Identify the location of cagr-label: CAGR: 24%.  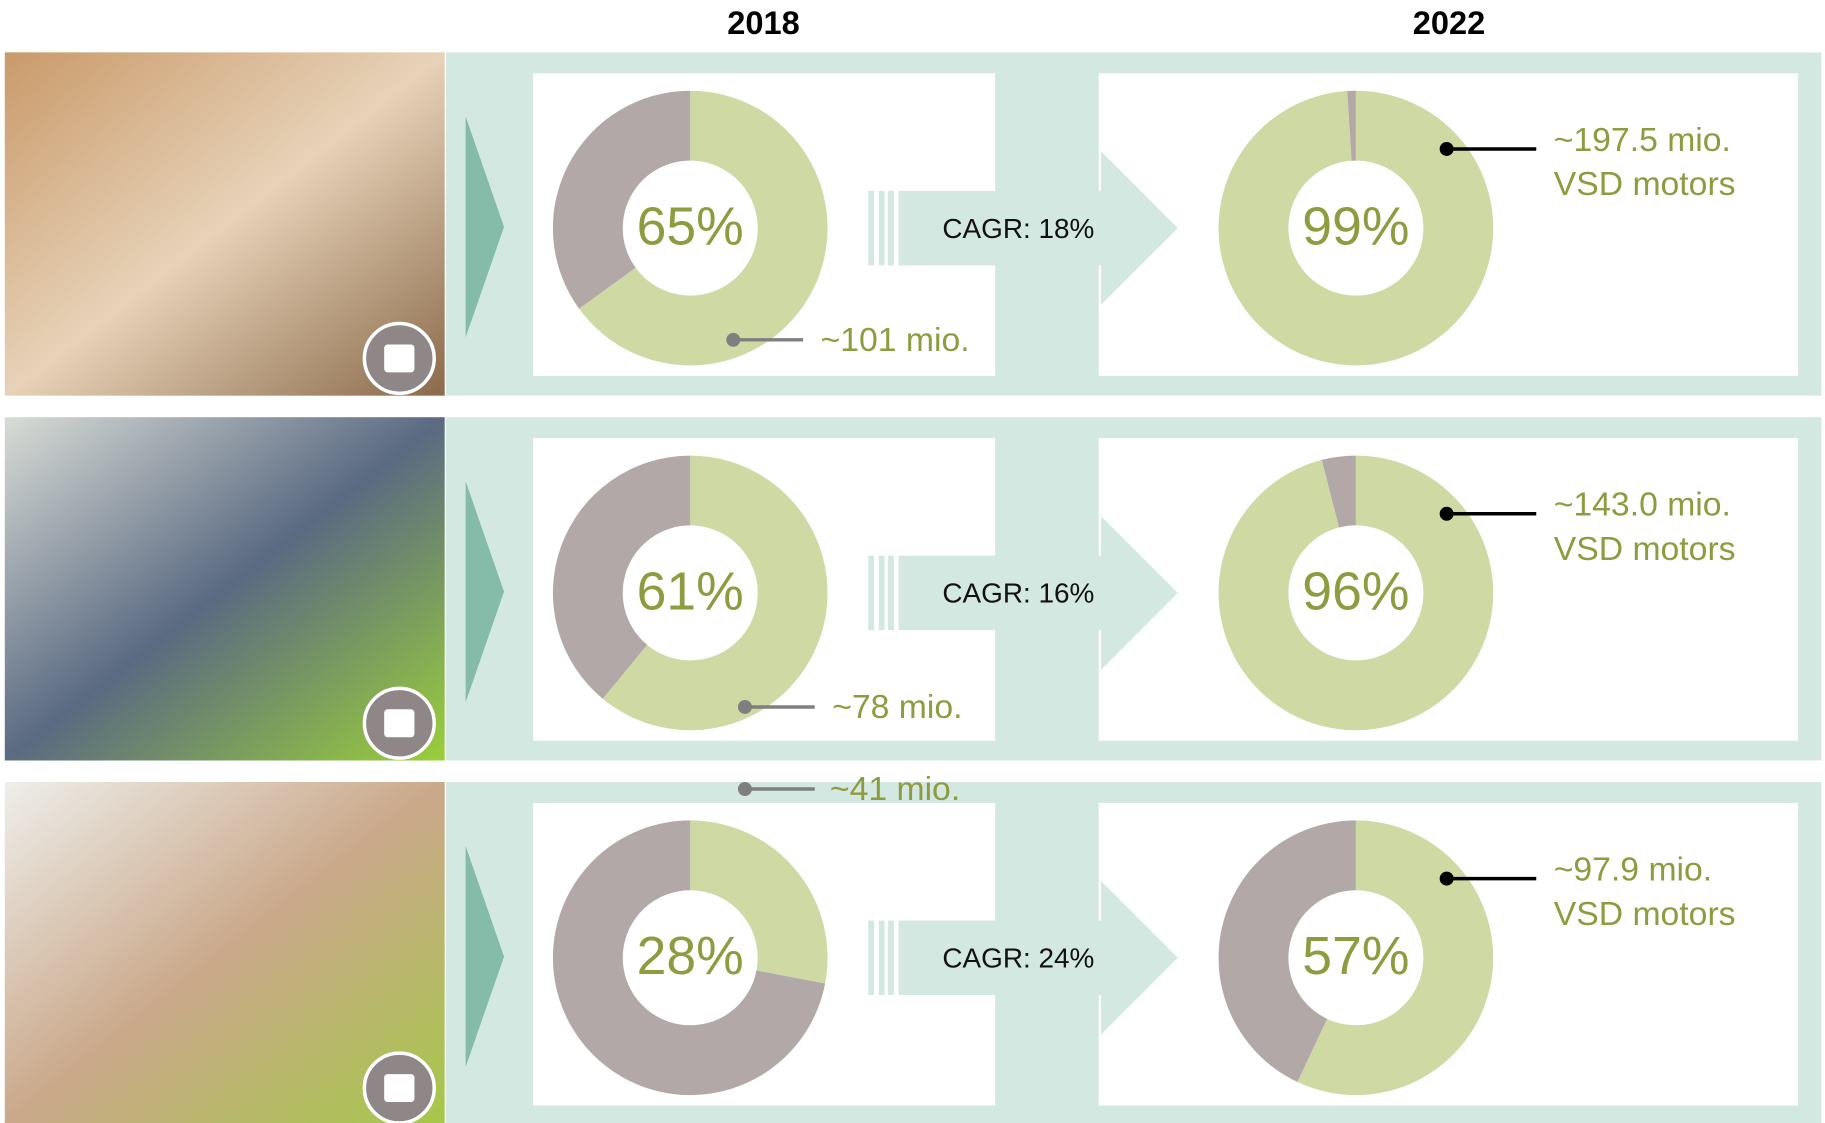
(1018, 957).